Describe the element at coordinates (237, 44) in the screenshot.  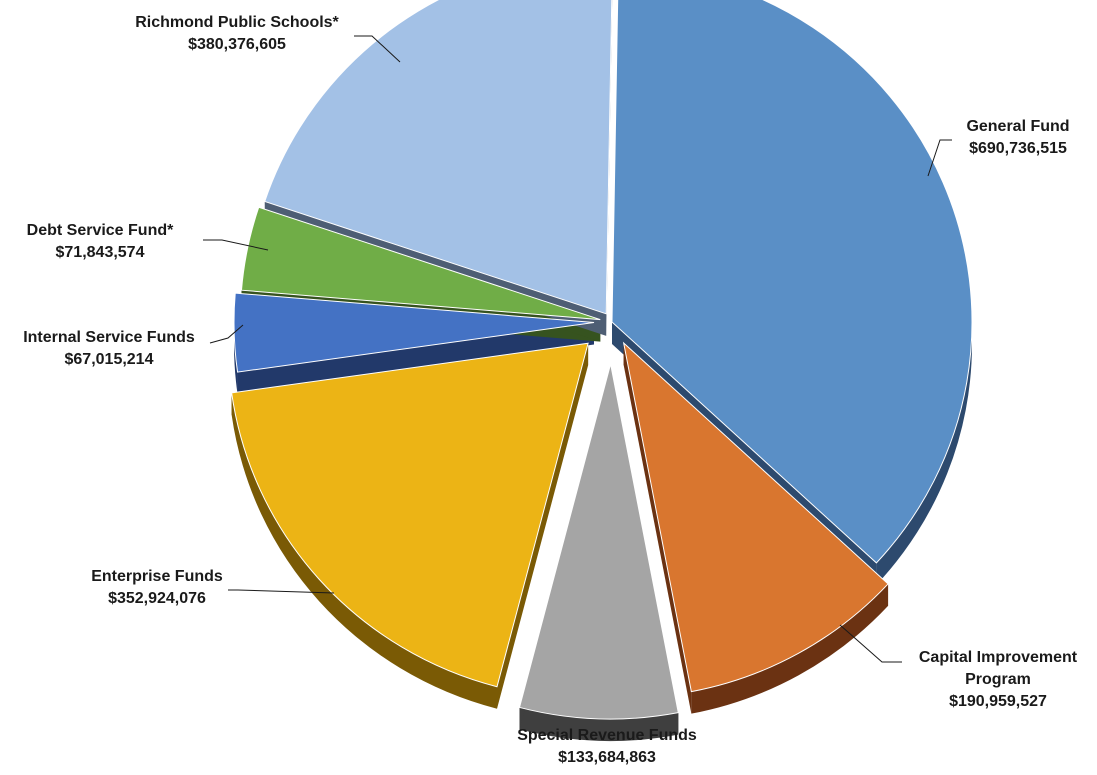
I see `data-label-value-richmond-public-schools: $380,376,605` at that location.